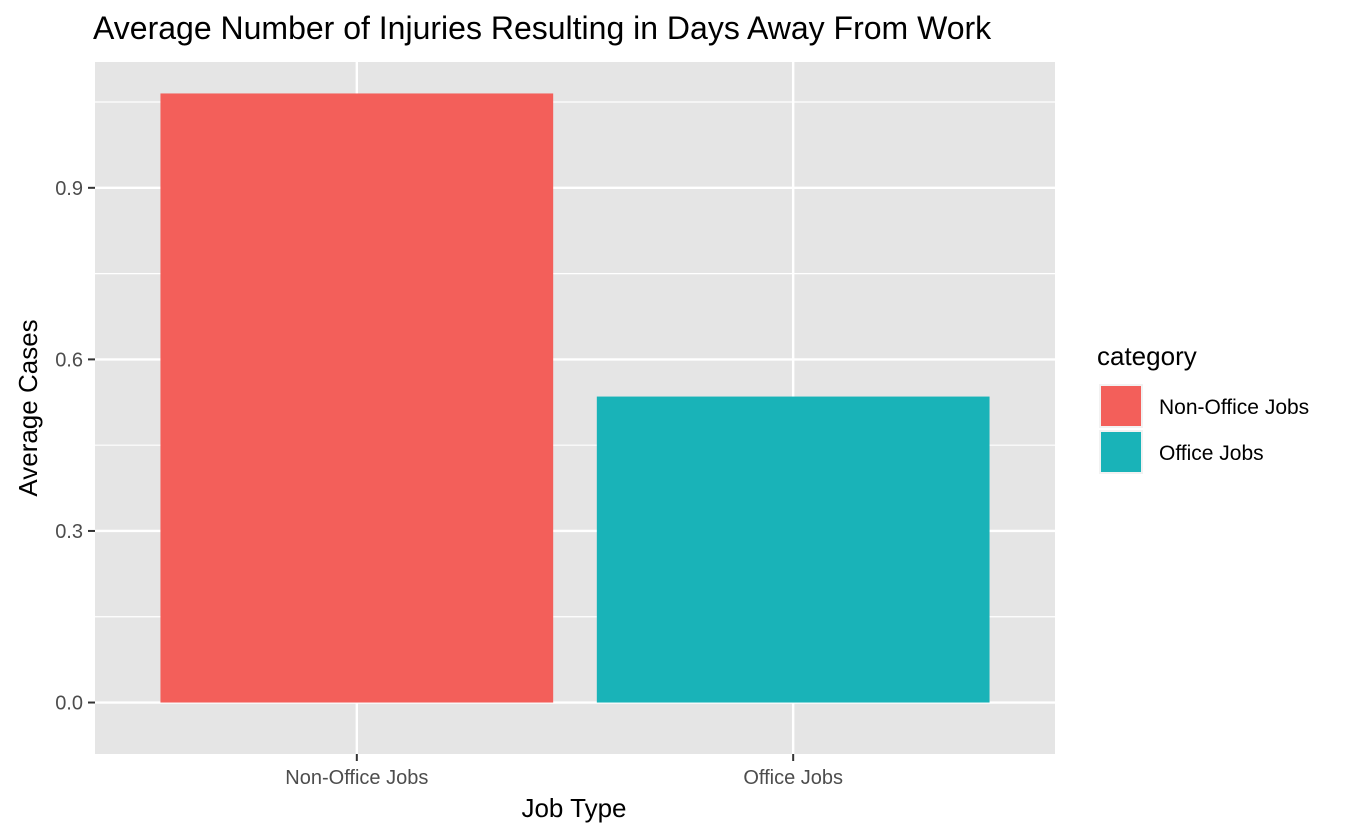 The width and height of the screenshot is (1356, 838). I want to click on x-tick-label: Non-Office Jobs, so click(356, 778).